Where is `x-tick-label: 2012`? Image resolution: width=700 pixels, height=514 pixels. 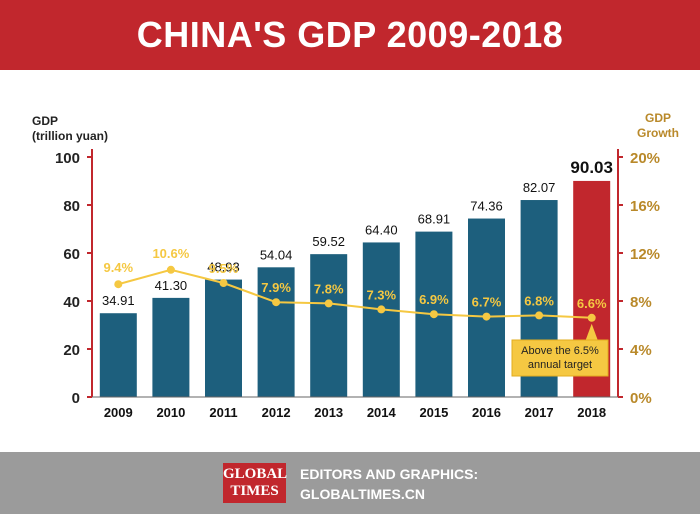 x-tick-label: 2012 is located at coordinates (276, 412).